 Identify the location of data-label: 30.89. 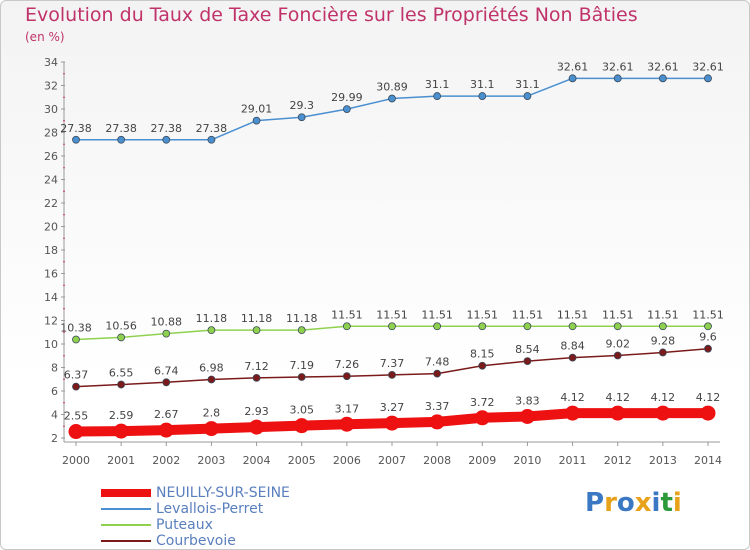
(392, 87).